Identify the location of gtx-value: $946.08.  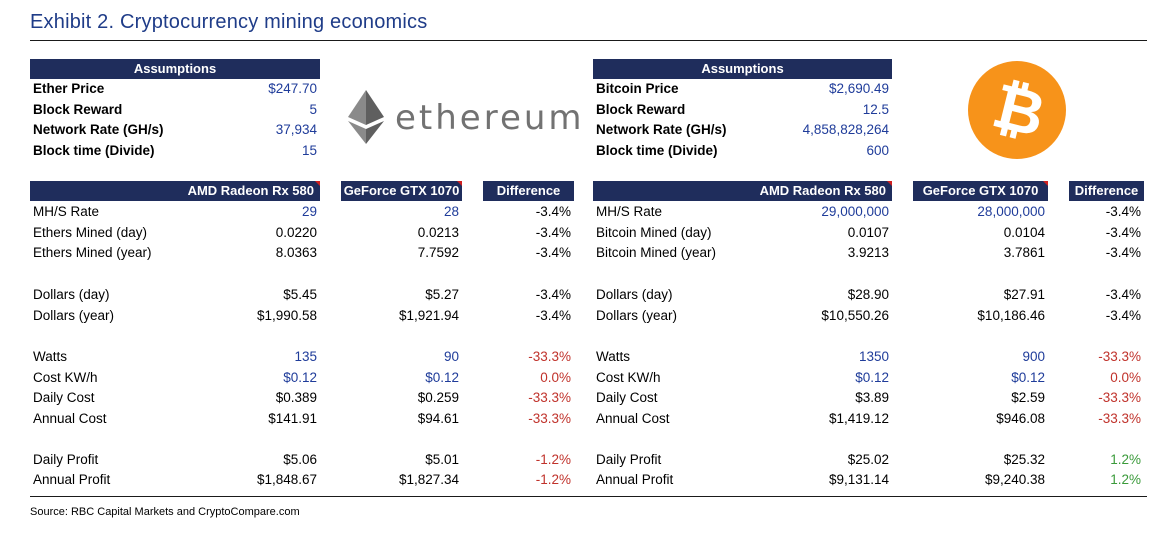
(1020, 418).